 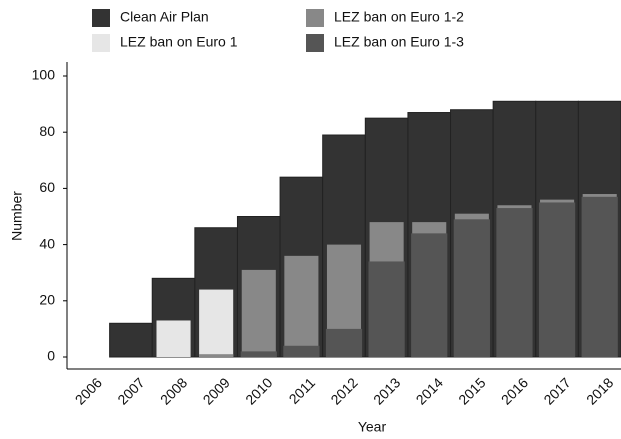 I want to click on x-axis-title: Year, so click(x=372, y=427).